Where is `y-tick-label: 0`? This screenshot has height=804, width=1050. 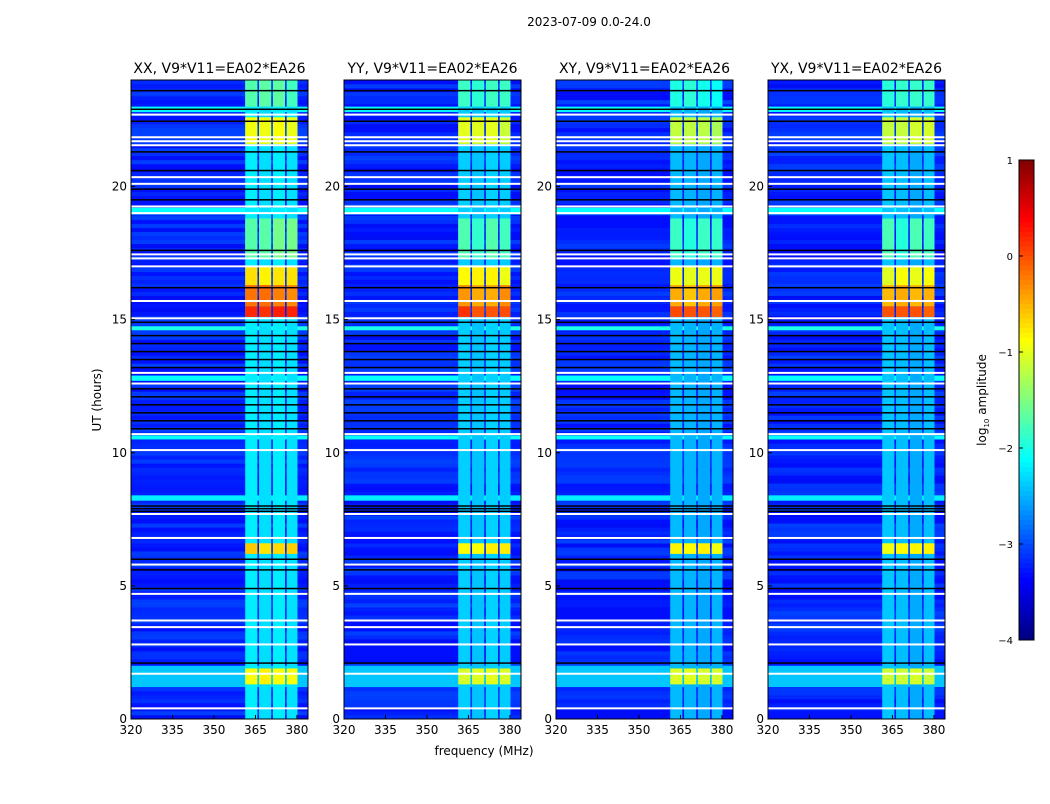
y-tick-label: 0 is located at coordinates (123, 719).